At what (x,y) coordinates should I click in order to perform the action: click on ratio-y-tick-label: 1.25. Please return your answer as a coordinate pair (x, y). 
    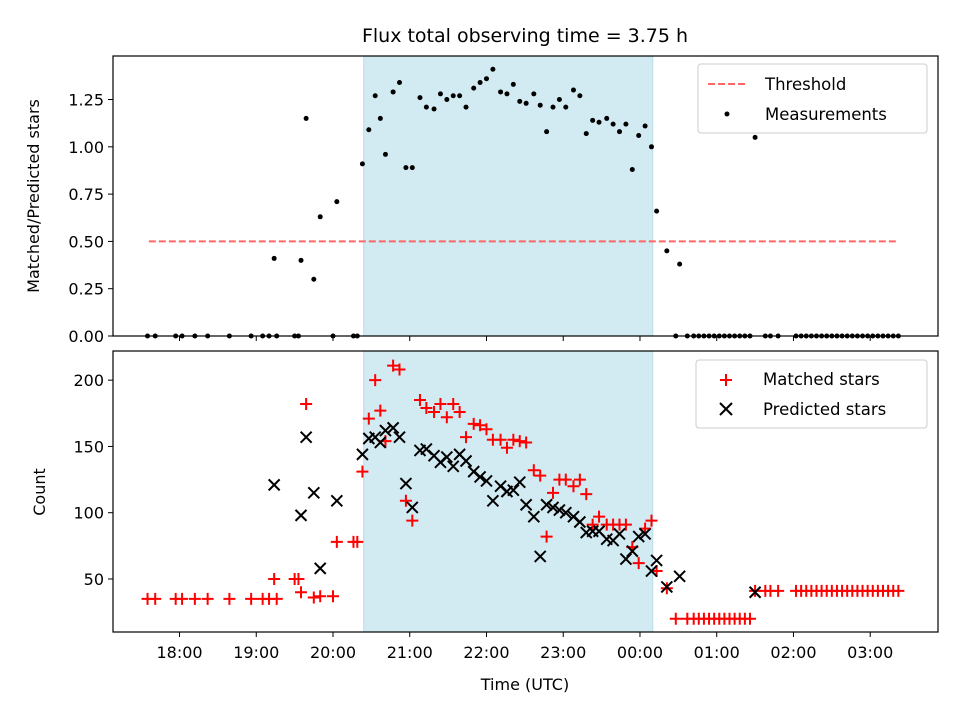
    Looking at the image, I should click on (86, 100).